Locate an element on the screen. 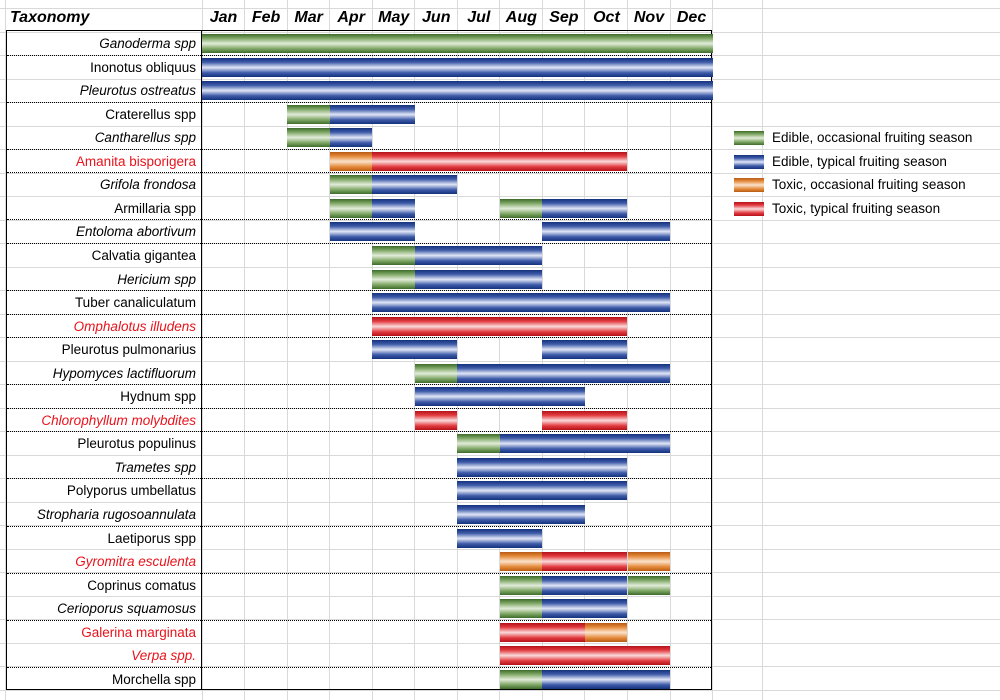 This screenshot has width=1000, height=700. taxon-label: Pleurotus ostreatus is located at coordinates (137, 91).